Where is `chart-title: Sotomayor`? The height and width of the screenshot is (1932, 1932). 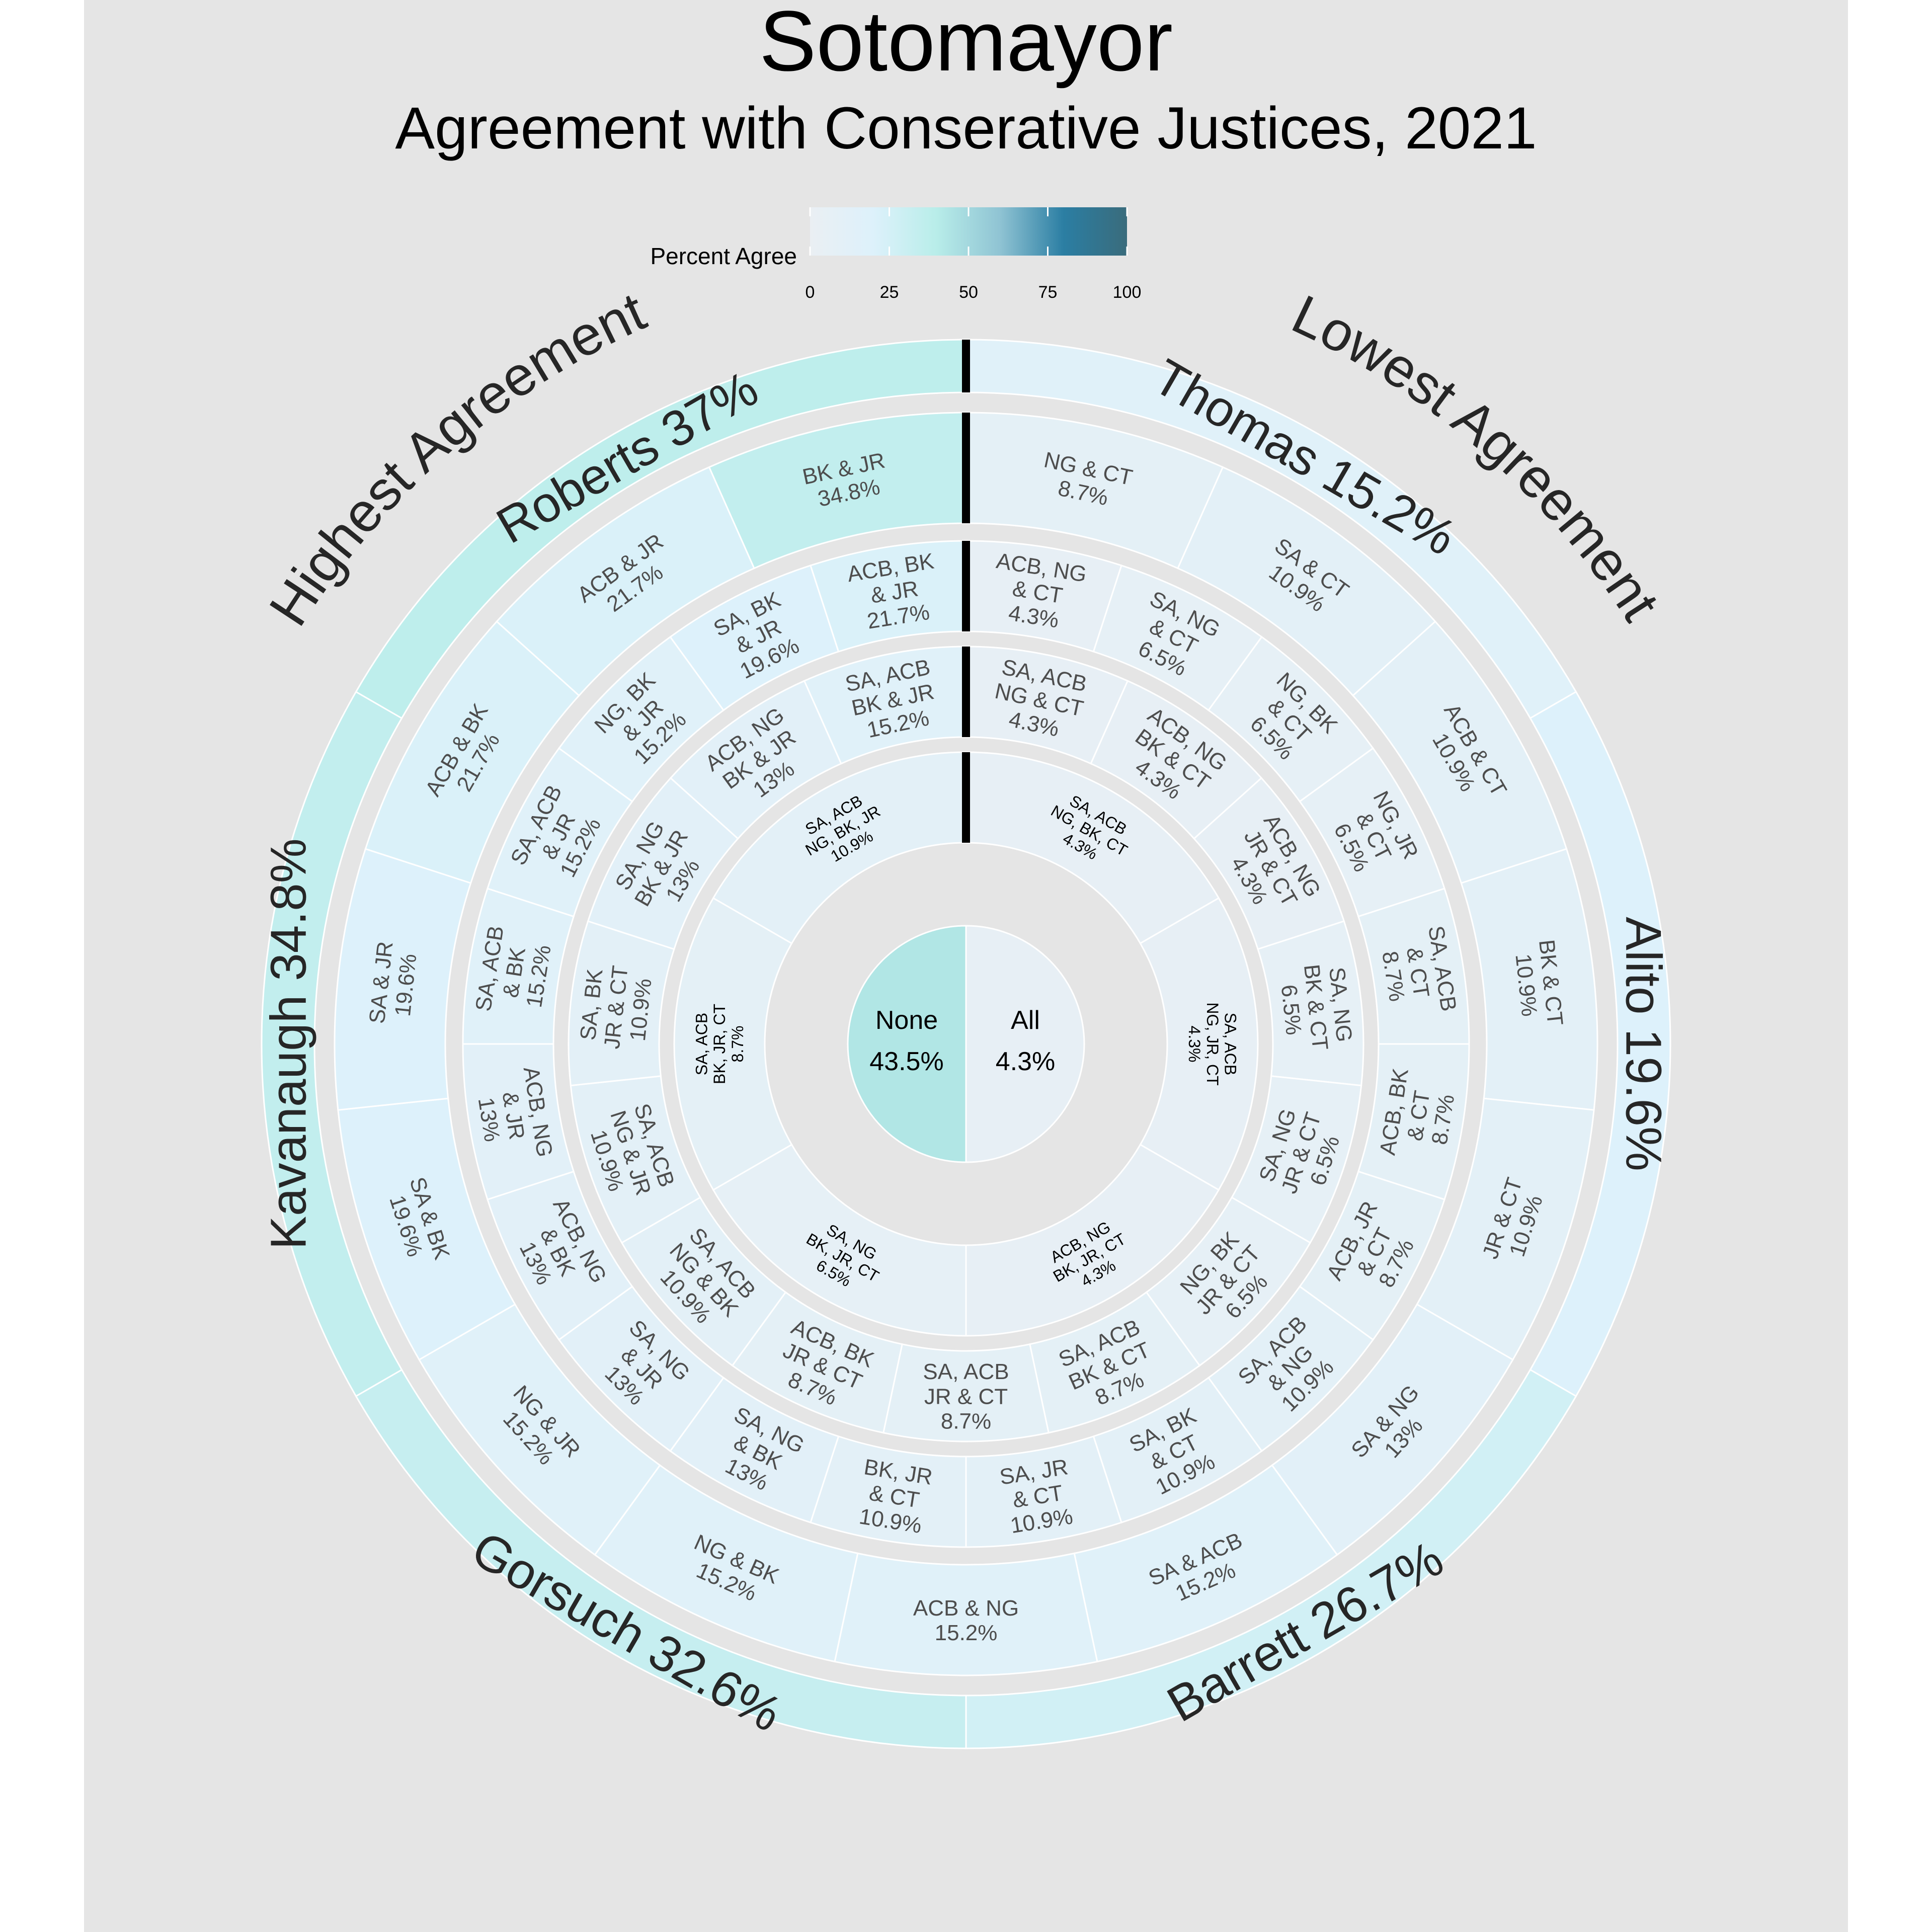
chart-title: Sotomayor is located at coordinates (966, 44).